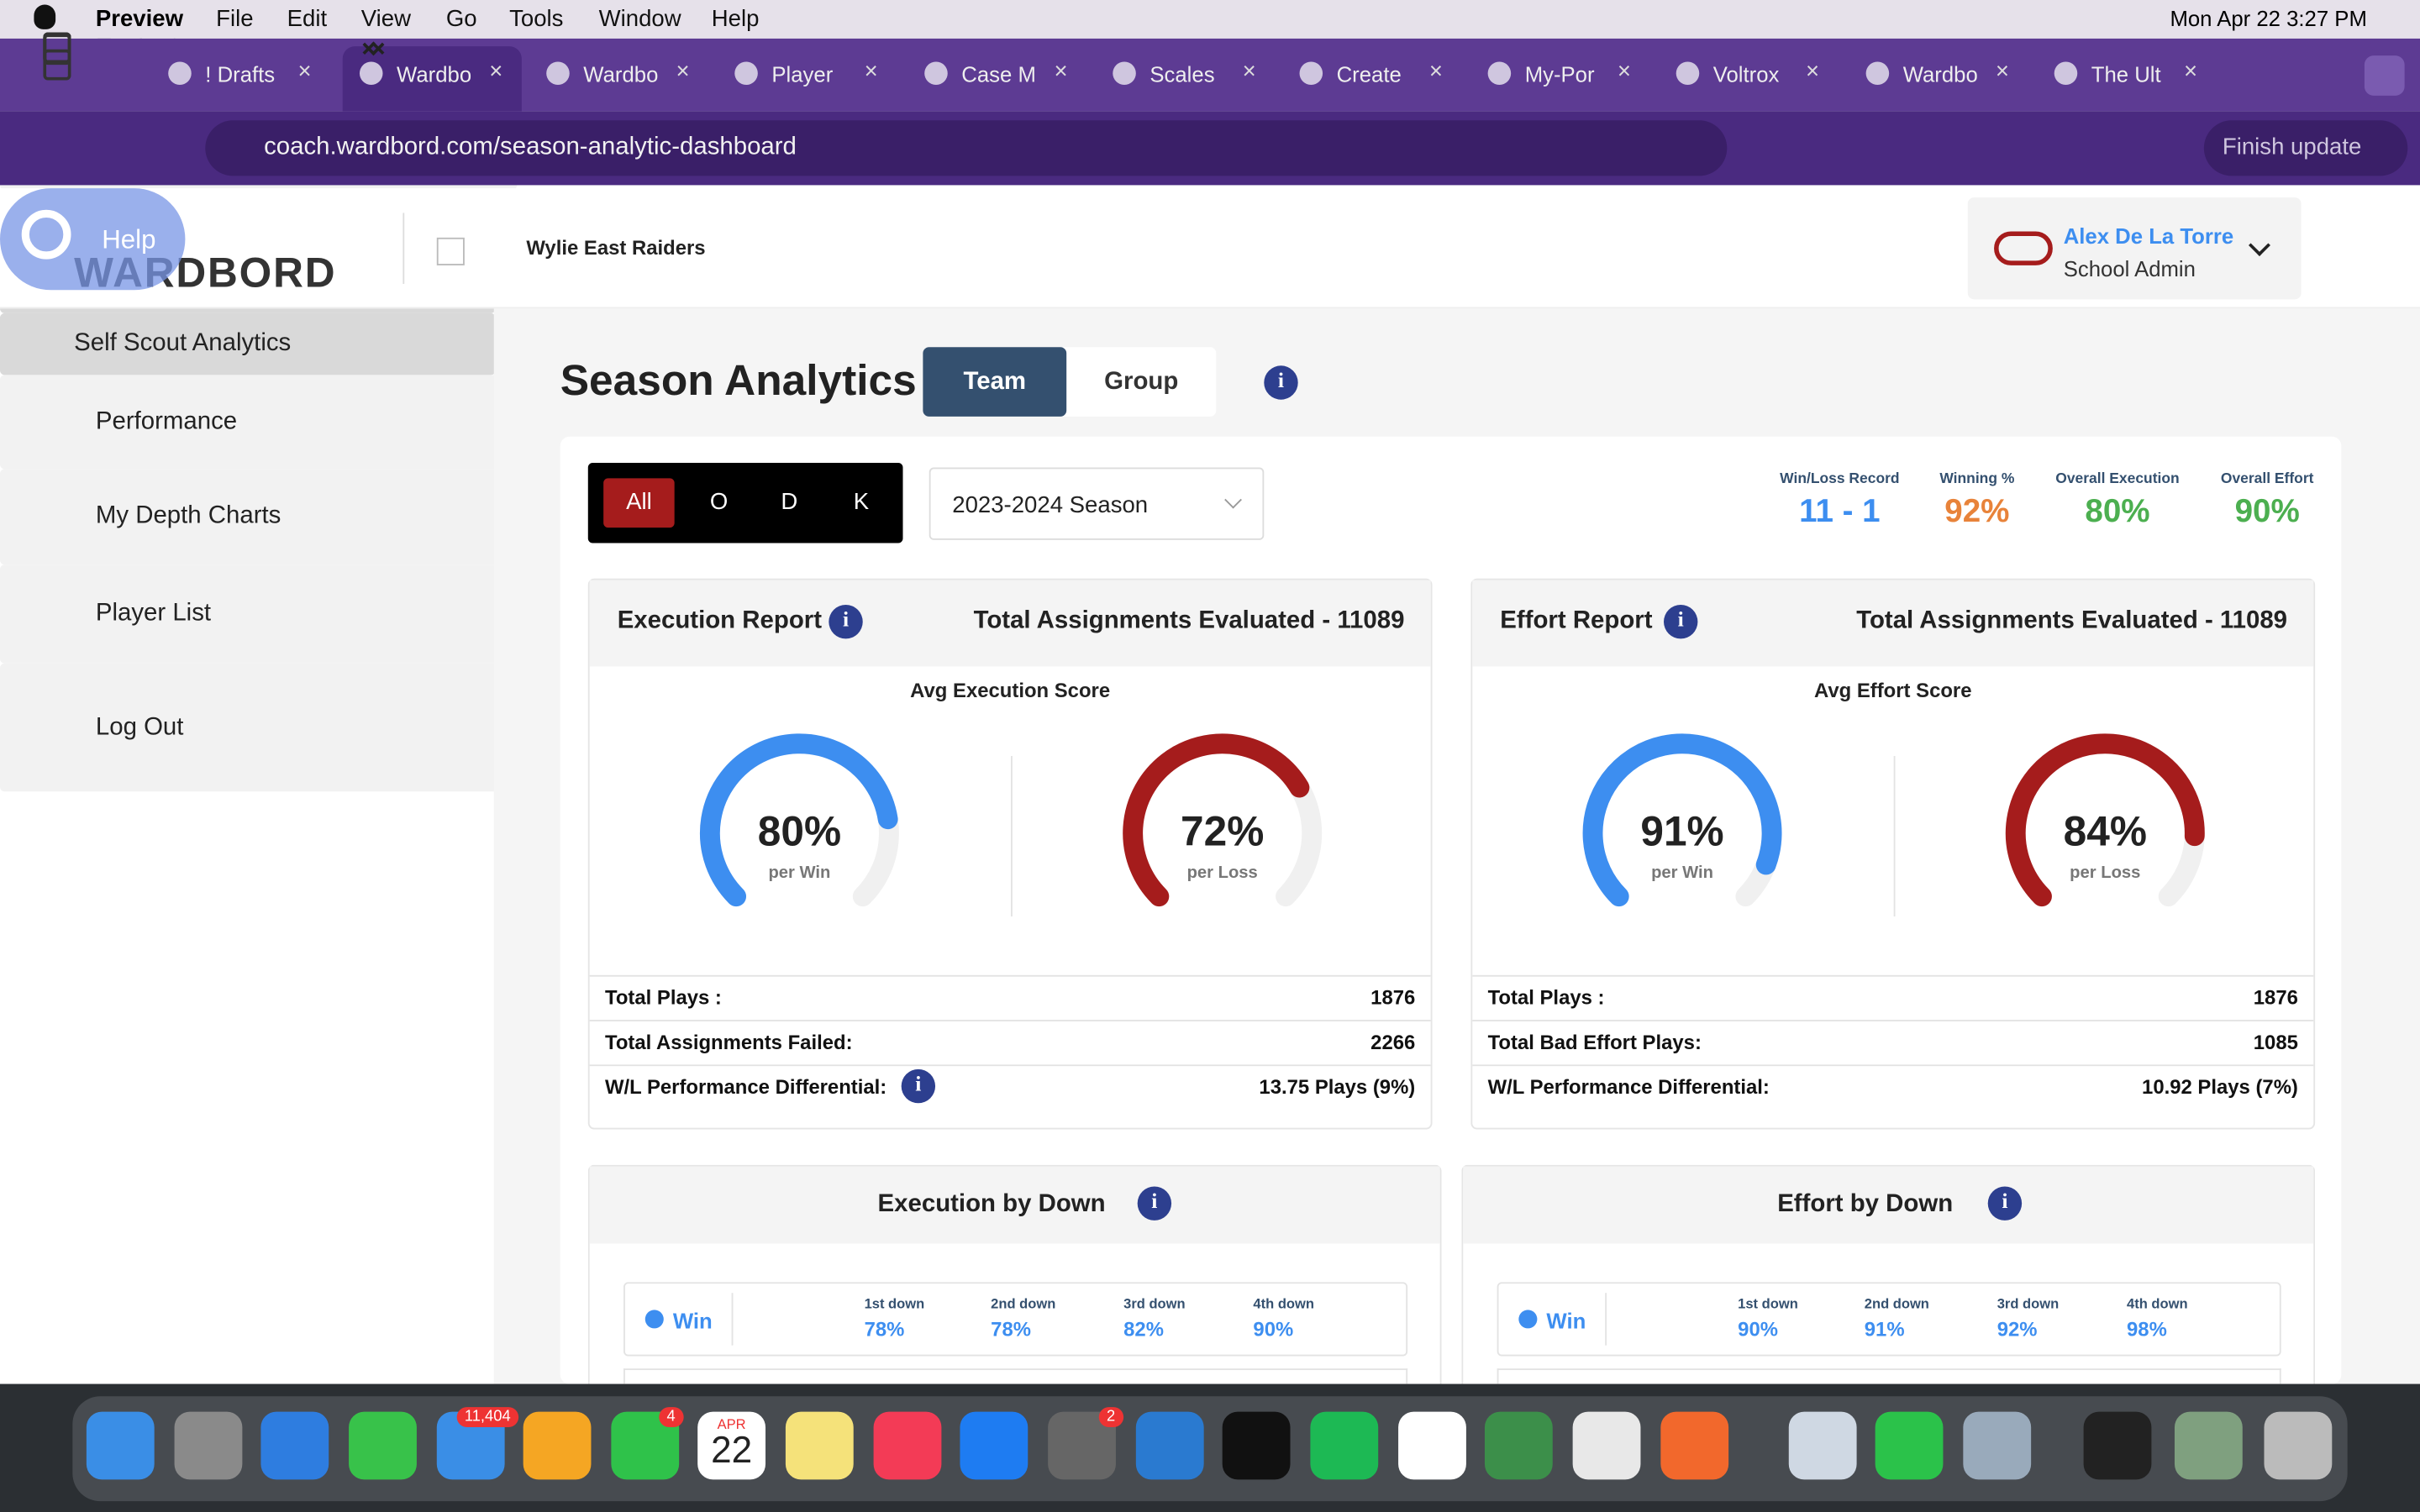 The image size is (2420, 1512). What do you see at coordinates (733, 1319) in the screenshot?
I see `divider` at bounding box center [733, 1319].